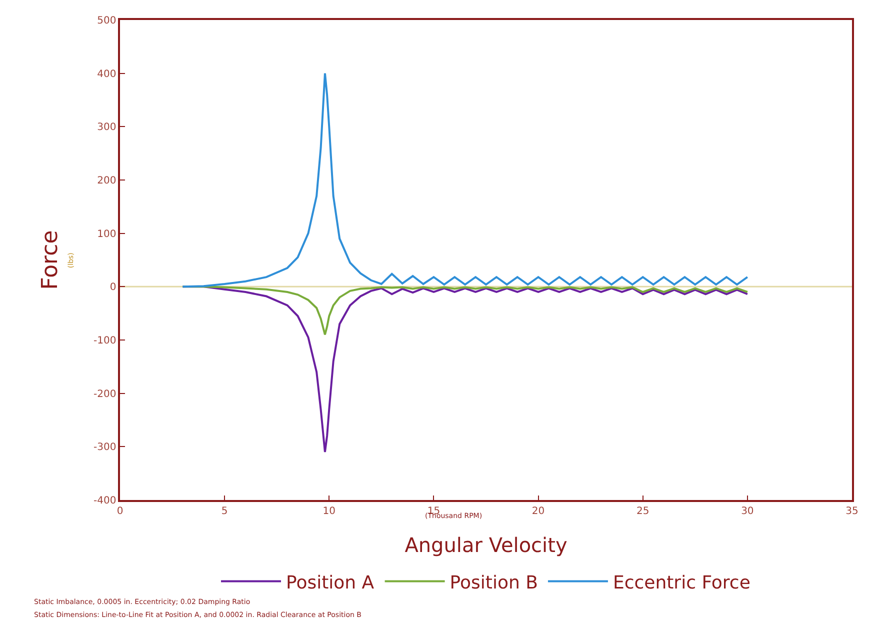 The height and width of the screenshot is (636, 870). Describe the element at coordinates (105, 341) in the screenshot. I see `y-tick-label: -100` at that location.